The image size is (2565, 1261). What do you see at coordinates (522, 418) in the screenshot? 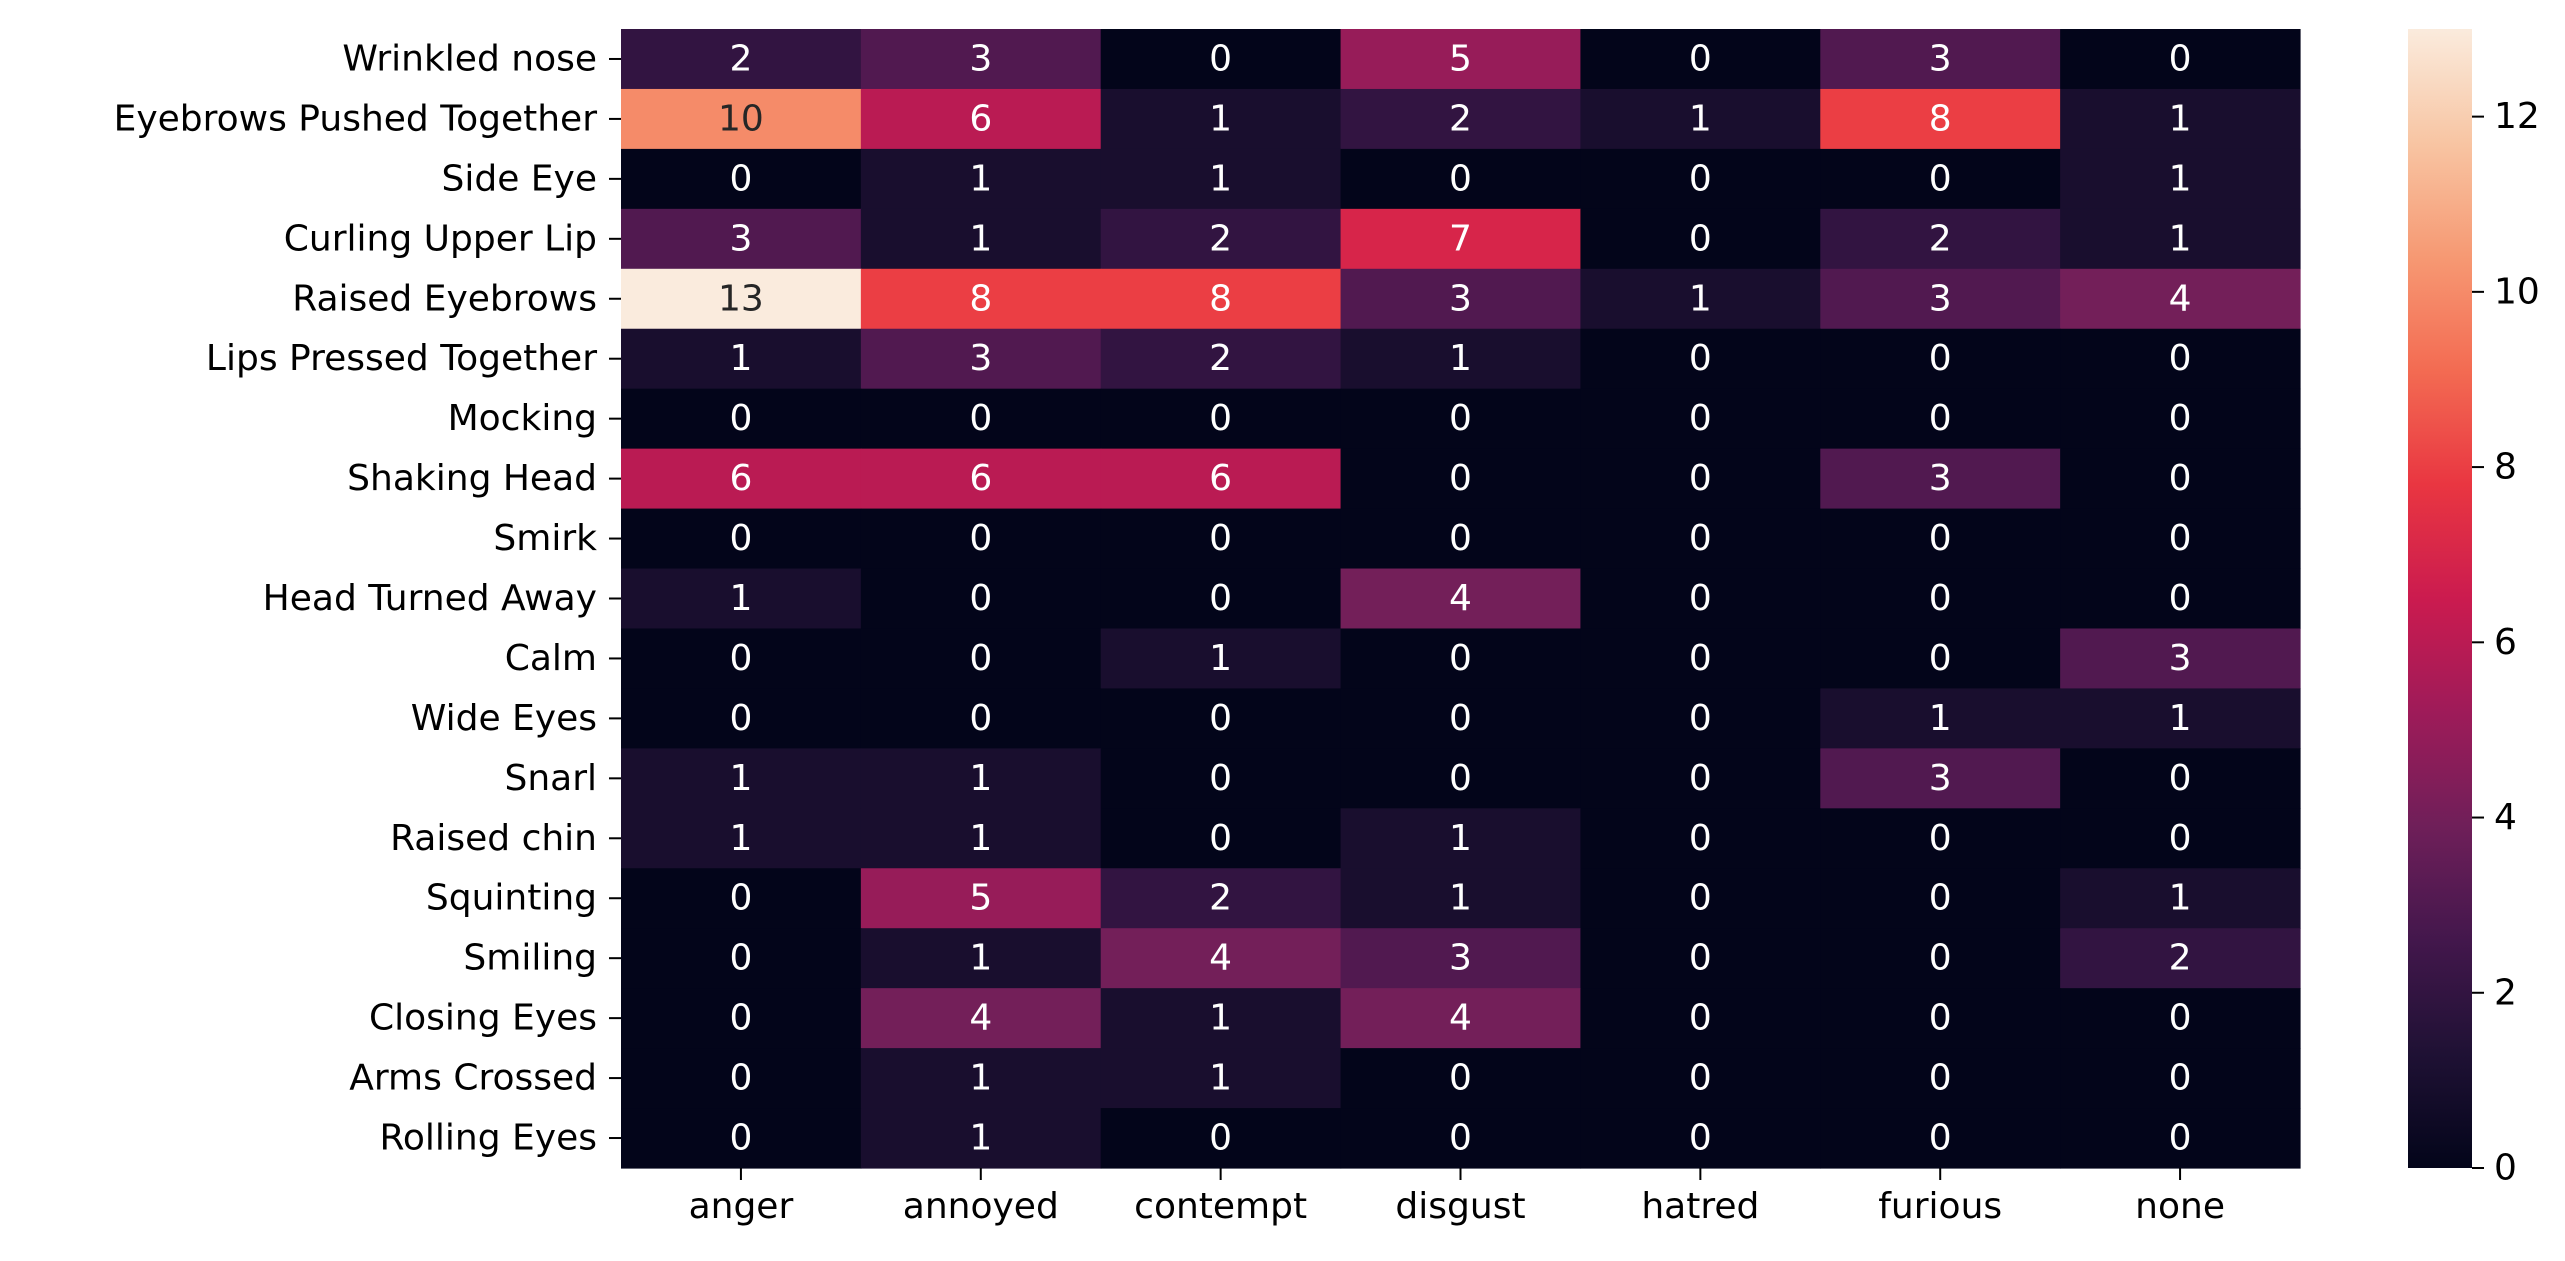
I see `y-tick-label: Mocking` at bounding box center [522, 418].